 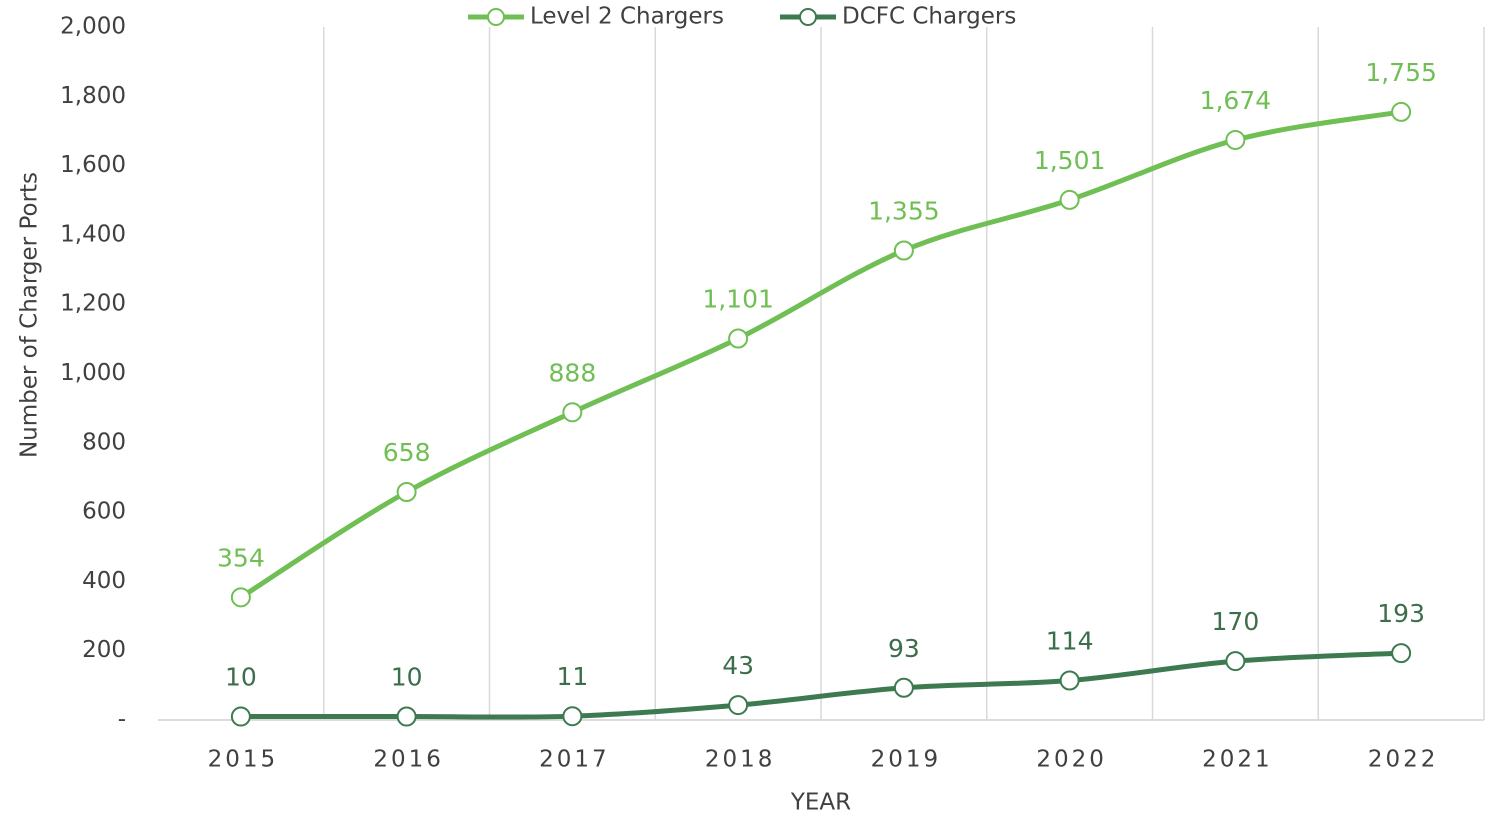 What do you see at coordinates (627, 17) in the screenshot?
I see `legend-label: Level 2 Chargers` at bounding box center [627, 17].